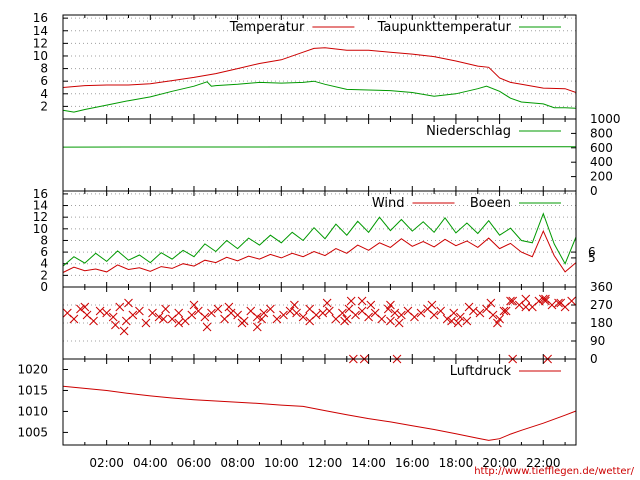 The image size is (640, 480). What do you see at coordinates (499, 463) in the screenshot?
I see `x-tick-label: 20:00` at bounding box center [499, 463].